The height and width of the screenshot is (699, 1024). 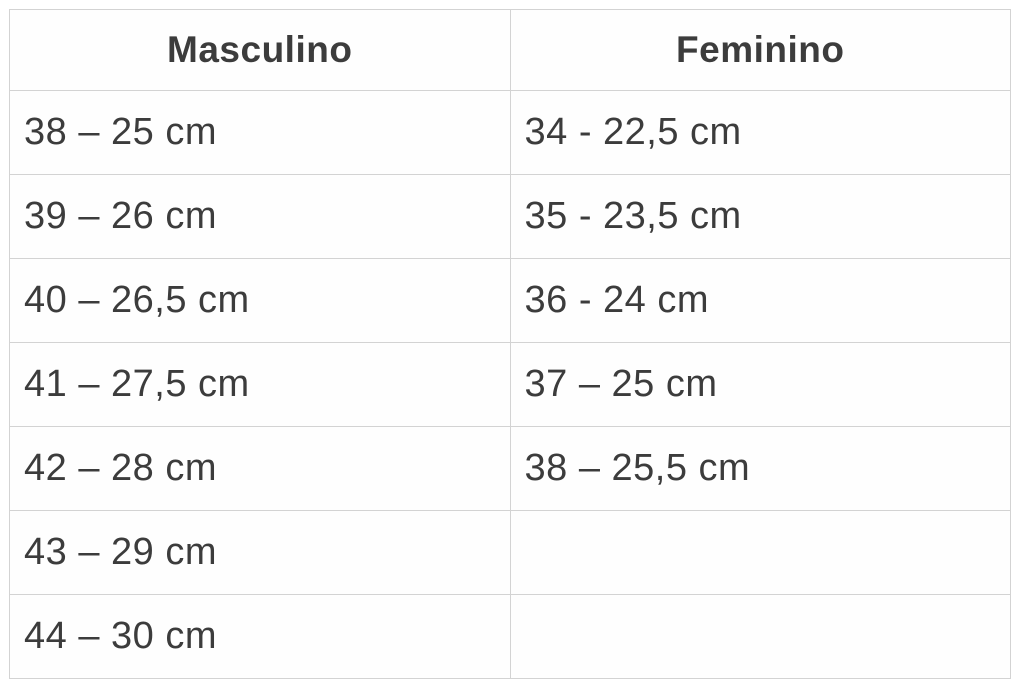 What do you see at coordinates (260, 216) in the screenshot?
I see `cell-masculino-size: 39 – 26 cm` at bounding box center [260, 216].